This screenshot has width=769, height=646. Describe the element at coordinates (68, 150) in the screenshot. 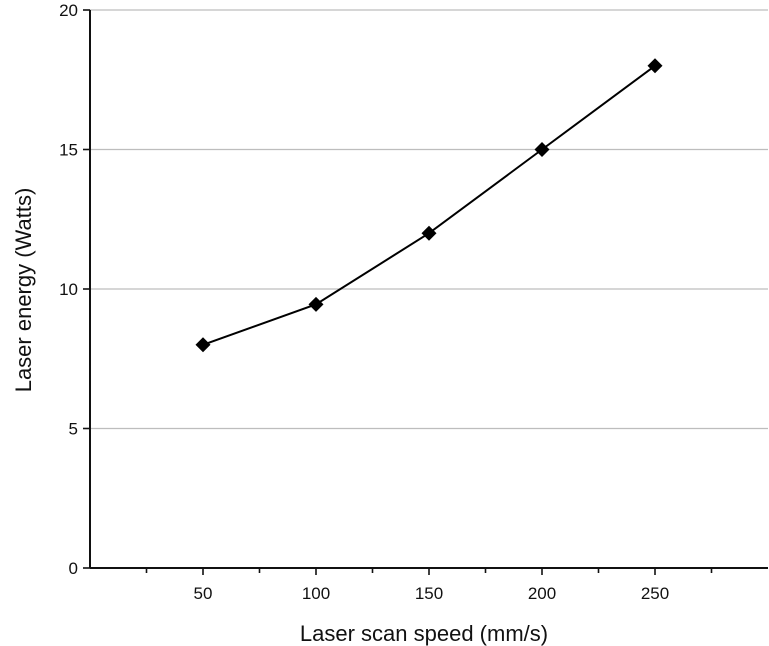

I see `y-tick-label-15: 15` at that location.